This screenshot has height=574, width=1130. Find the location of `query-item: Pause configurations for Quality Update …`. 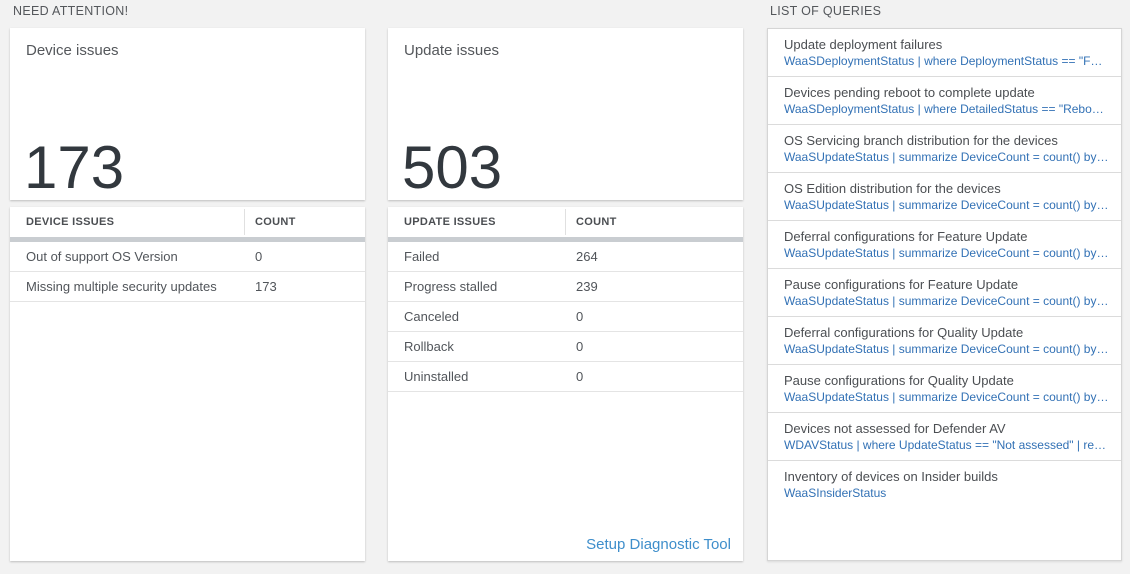

query-item: Pause configurations for Quality Update … is located at coordinates (944, 389).